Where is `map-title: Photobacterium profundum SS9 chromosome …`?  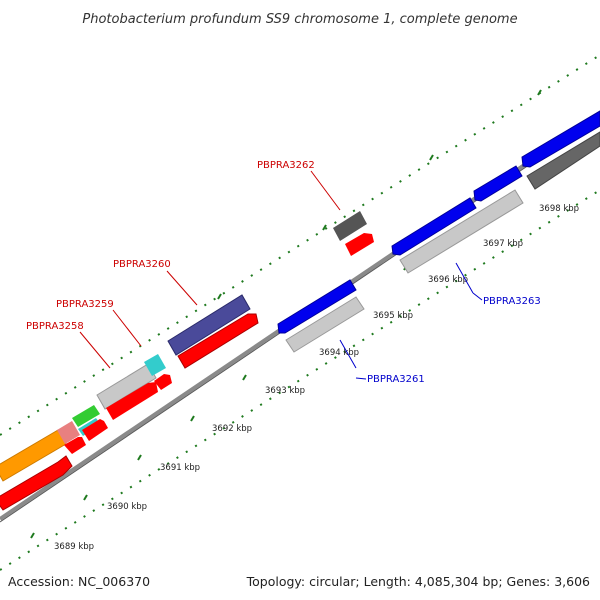 map-title: Photobacterium profundum SS9 chromosome … is located at coordinates (299, 19).